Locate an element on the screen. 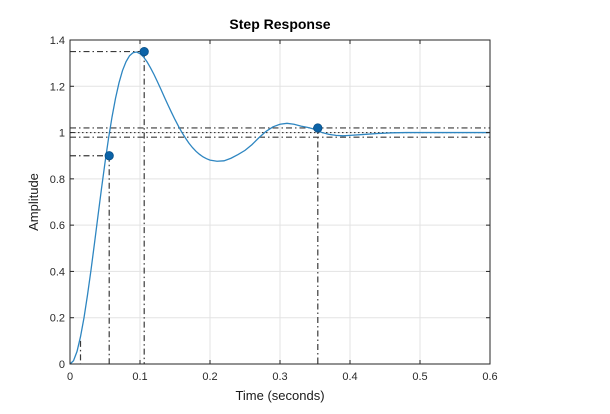  x-tick-label-5: 0.5 is located at coordinates (419, 377).